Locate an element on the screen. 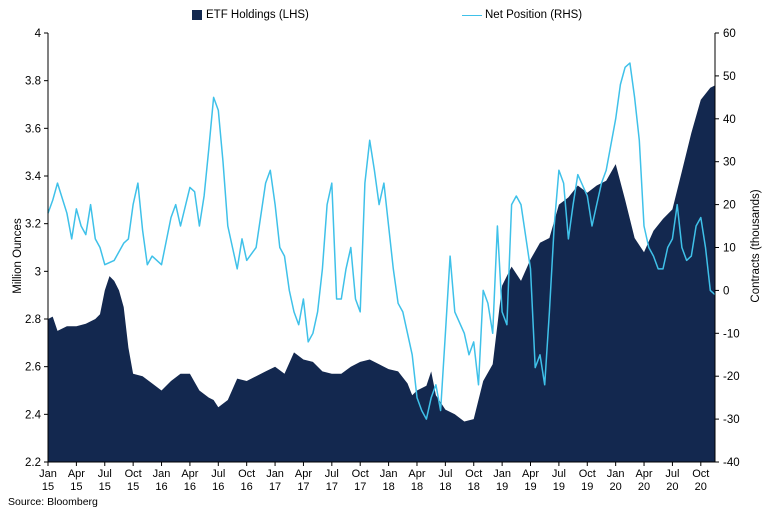 The height and width of the screenshot is (518, 770). right-tick-label: 60 is located at coordinates (729, 34).